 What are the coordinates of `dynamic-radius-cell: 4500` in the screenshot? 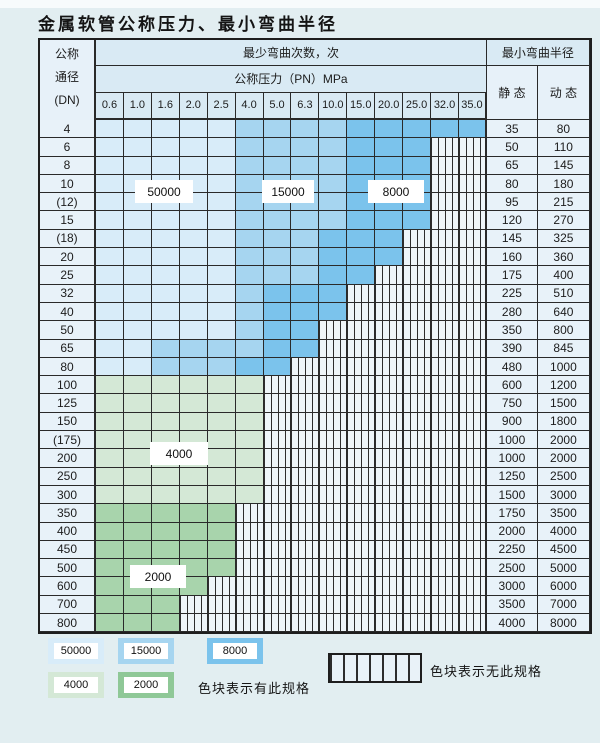 It's located at (563, 550).